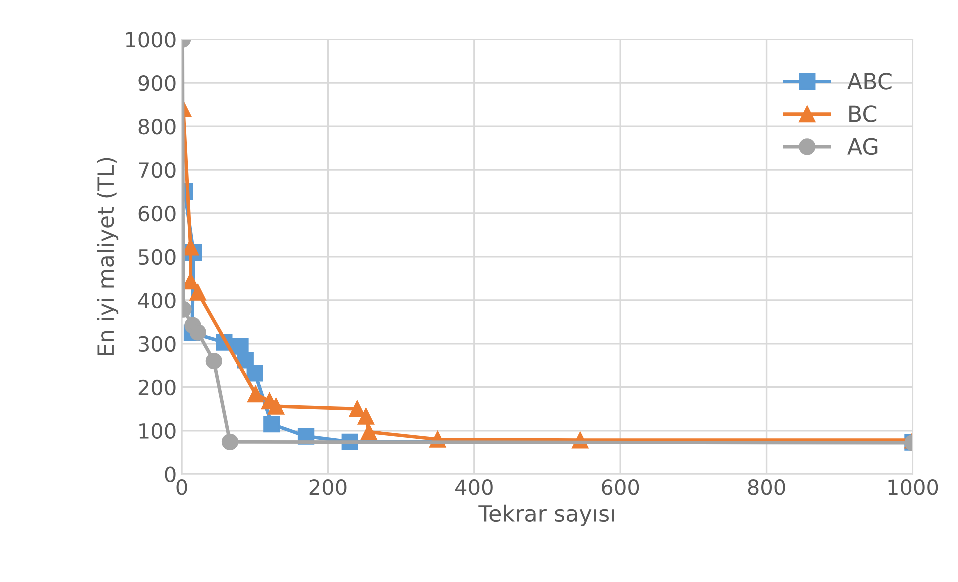 Image resolution: width=958 pixels, height=582 pixels. I want to click on x-tick-label: 200, so click(328, 488).